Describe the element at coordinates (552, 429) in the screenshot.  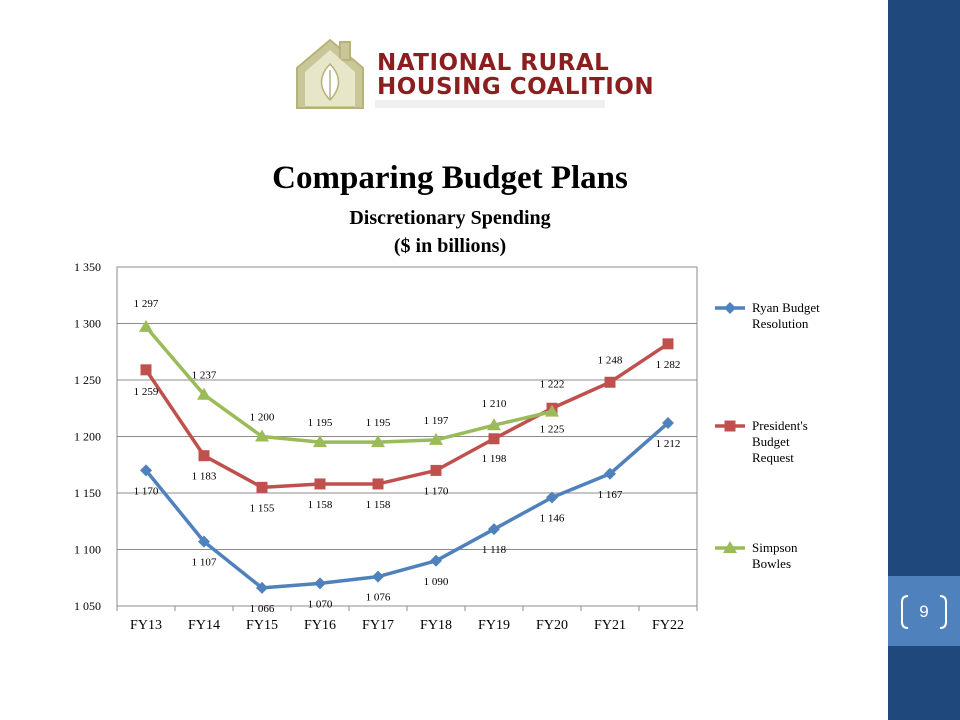
I see `data-label: 1 225` at that location.